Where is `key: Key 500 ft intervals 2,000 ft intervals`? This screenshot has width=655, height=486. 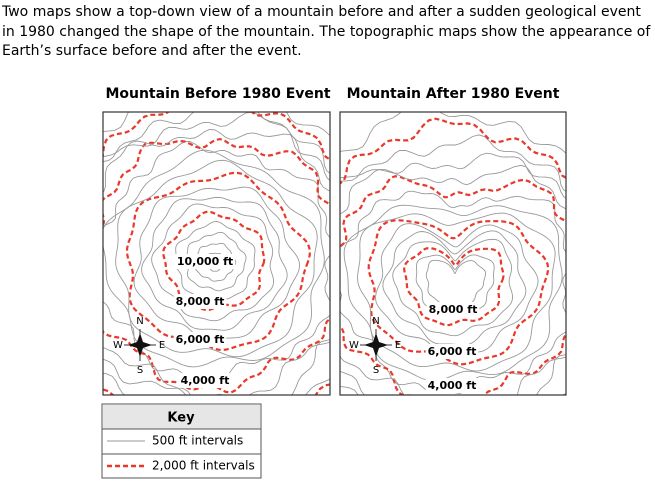 key: Key 500 ft intervals 2,000 ft intervals is located at coordinates (181, 441).